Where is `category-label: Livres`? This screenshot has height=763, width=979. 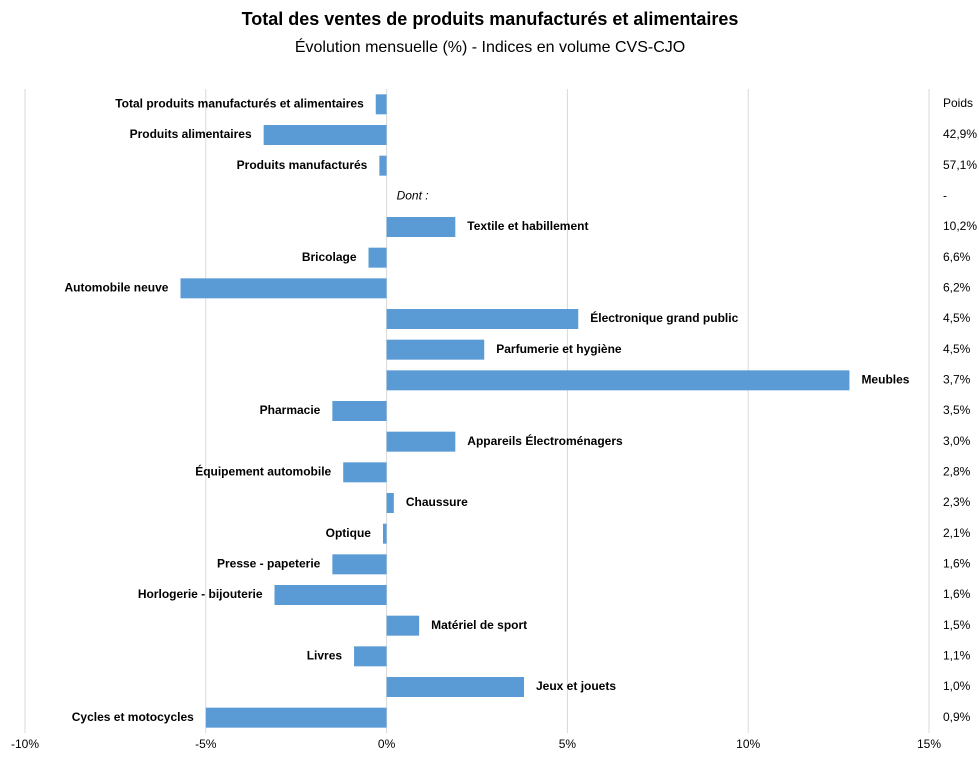 category-label: Livres is located at coordinates (325, 656).